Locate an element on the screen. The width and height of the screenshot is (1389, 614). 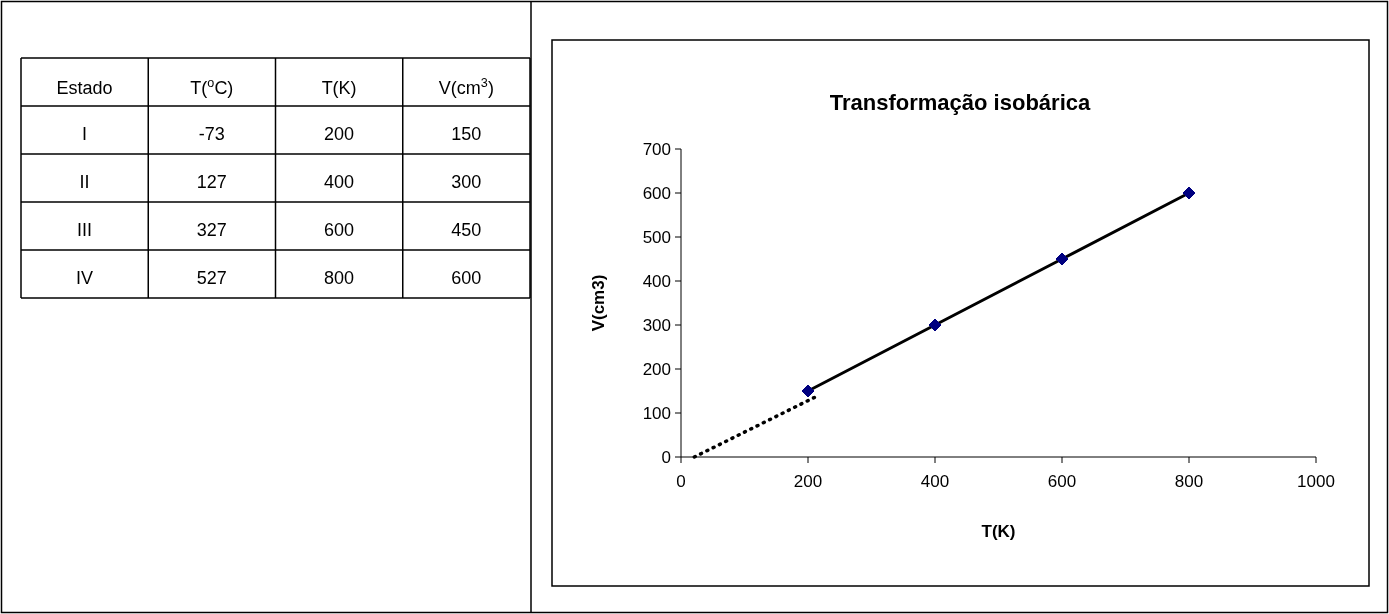
x-tick-label: 200 is located at coordinates (808, 481).